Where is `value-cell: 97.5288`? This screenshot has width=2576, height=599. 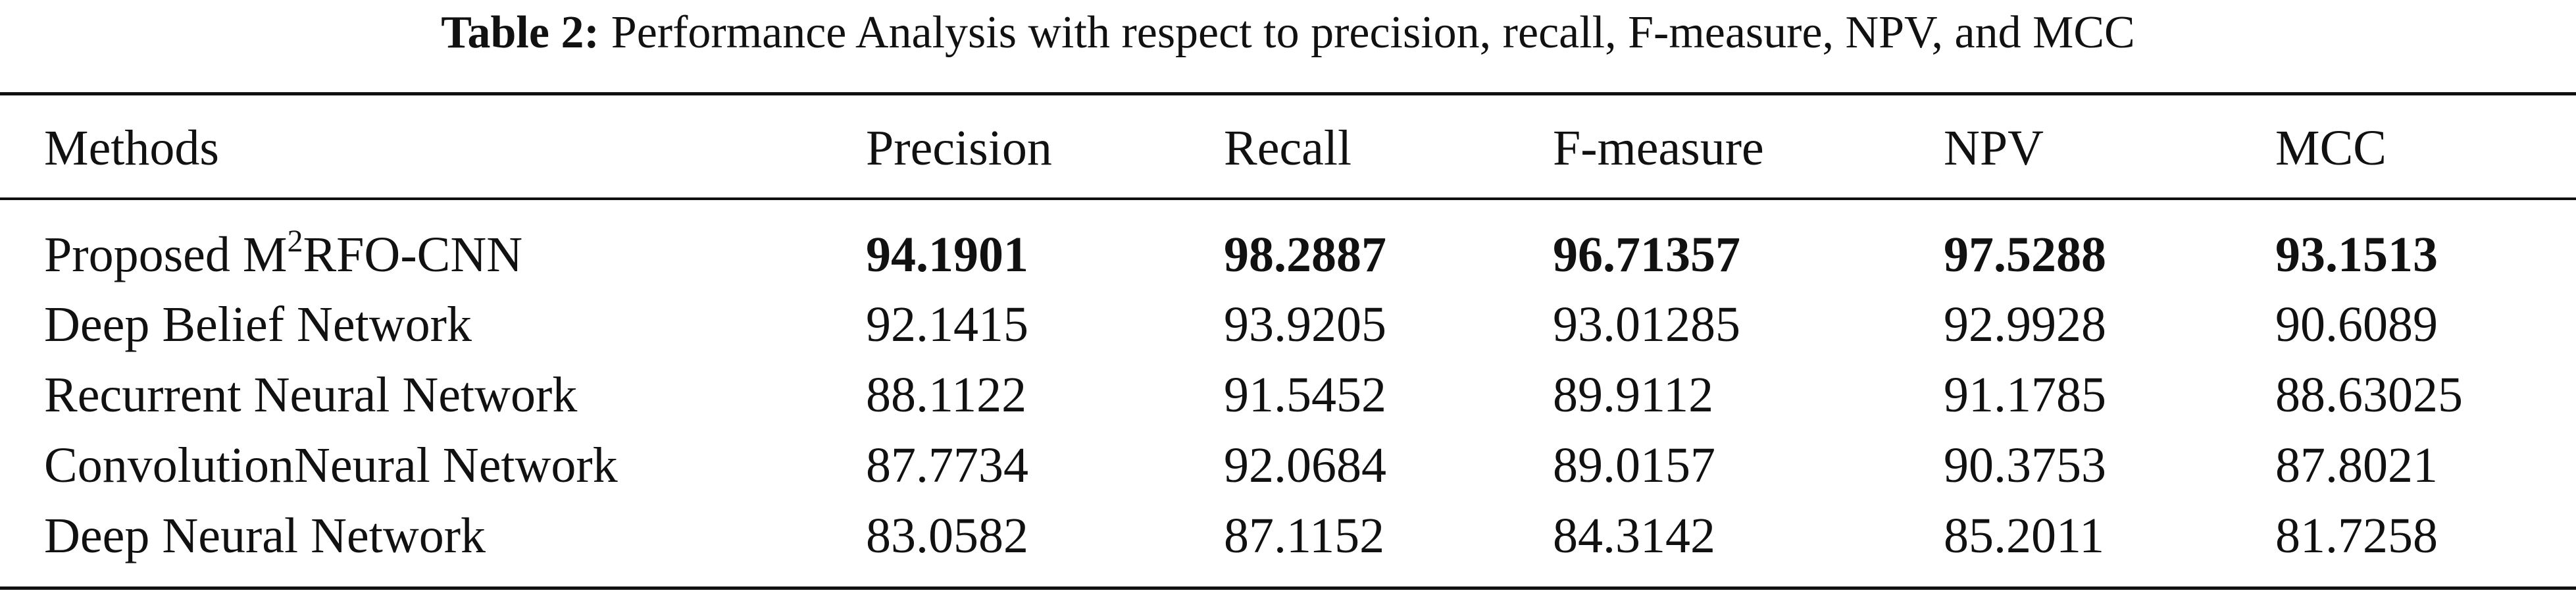
value-cell: 97.5288 is located at coordinates (2025, 254).